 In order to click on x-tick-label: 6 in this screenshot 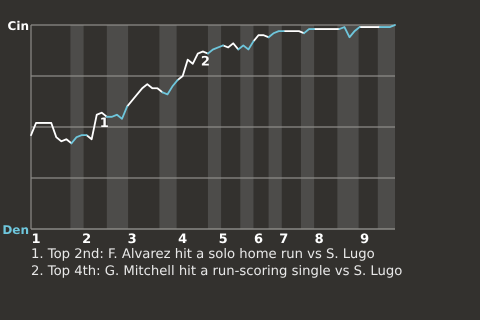, I will do `click(259, 239)`.